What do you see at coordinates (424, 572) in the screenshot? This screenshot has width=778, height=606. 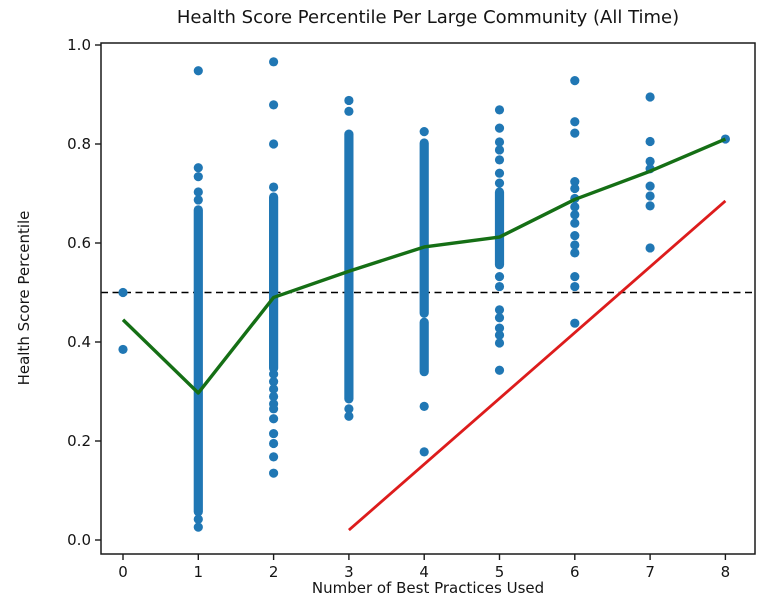 I see `x-tick-label: 4` at bounding box center [424, 572].